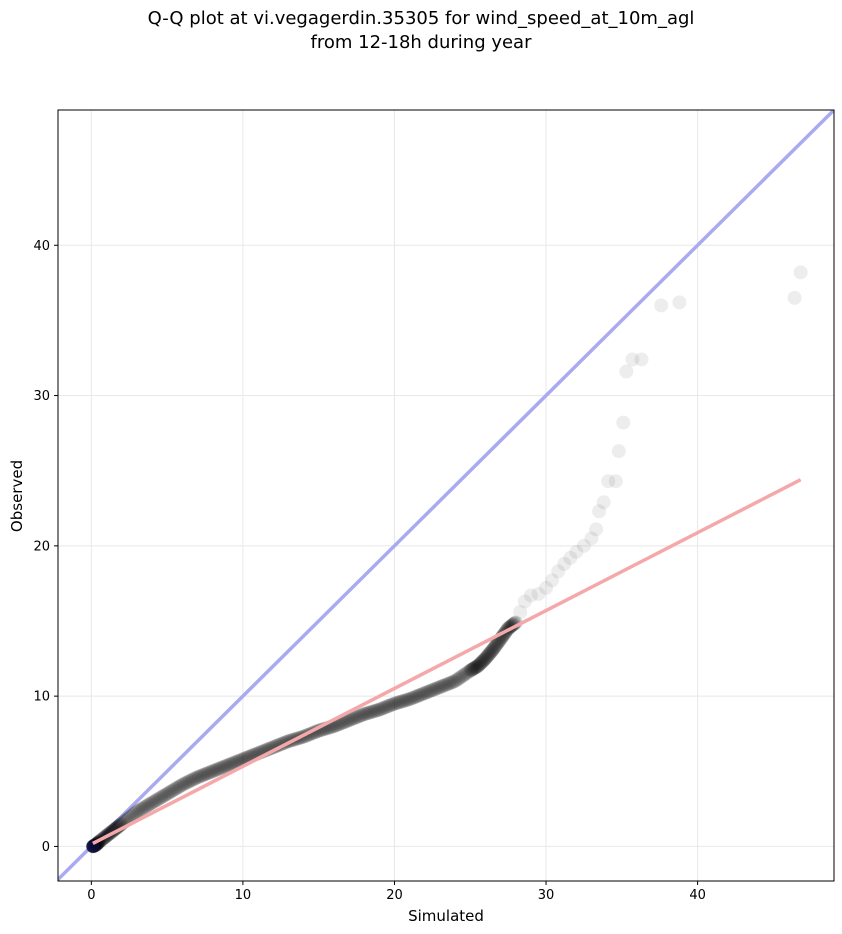 This screenshot has height=934, width=842. What do you see at coordinates (91, 895) in the screenshot?
I see `x-tick-label: 0` at bounding box center [91, 895].